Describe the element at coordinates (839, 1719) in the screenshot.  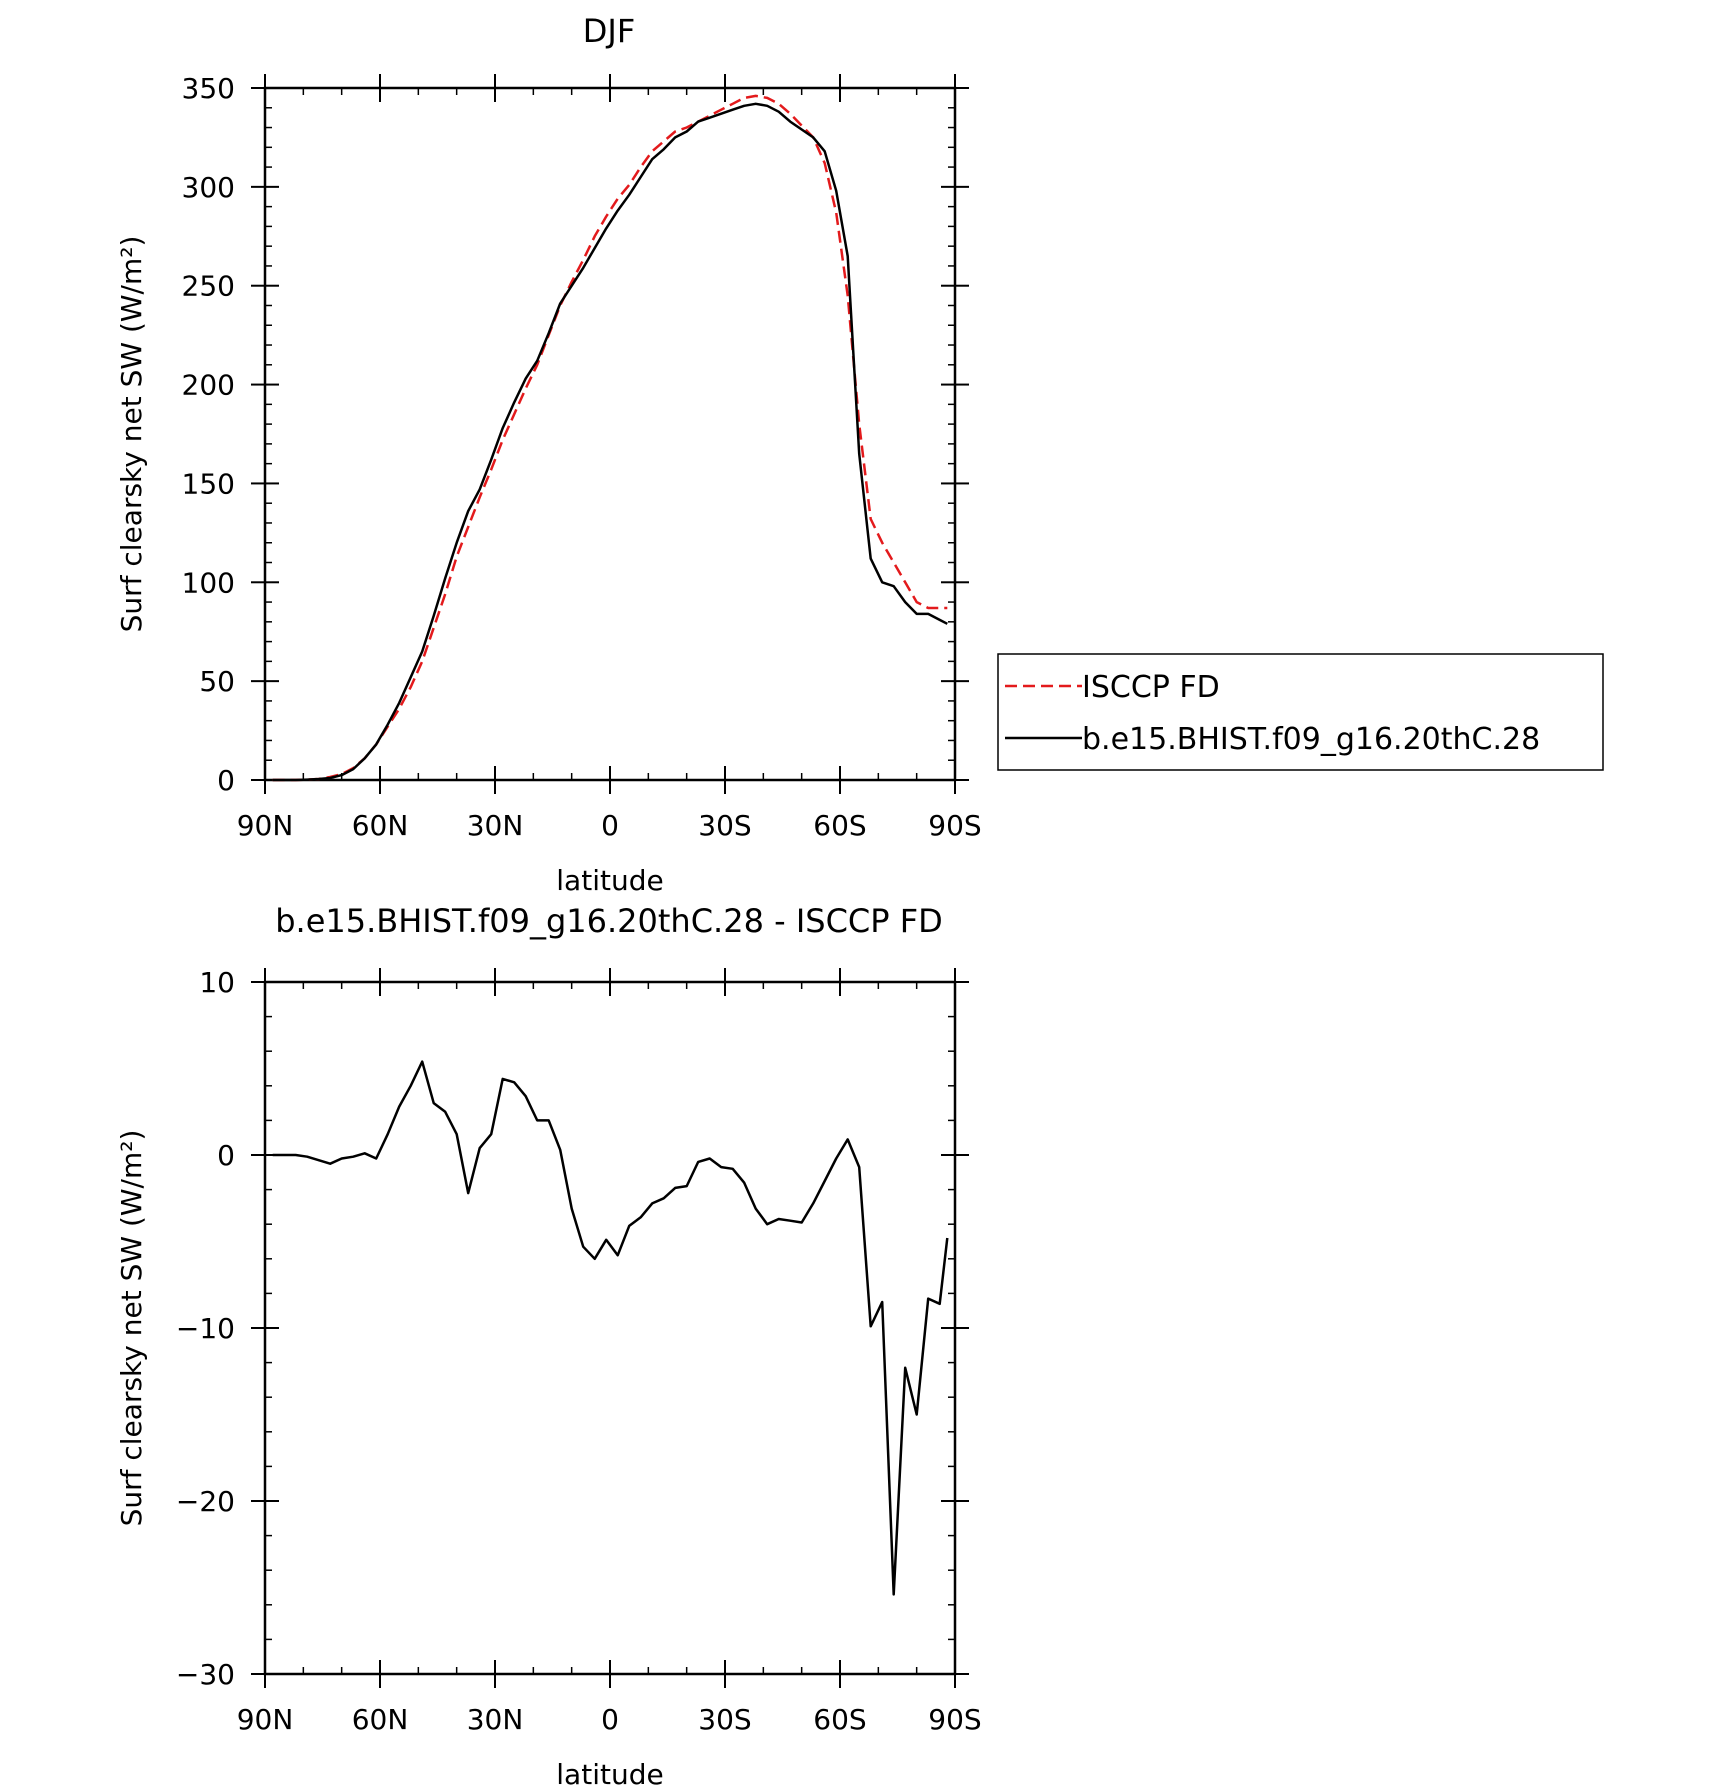
I see `bottom-x-tick-label: 60S` at that location.